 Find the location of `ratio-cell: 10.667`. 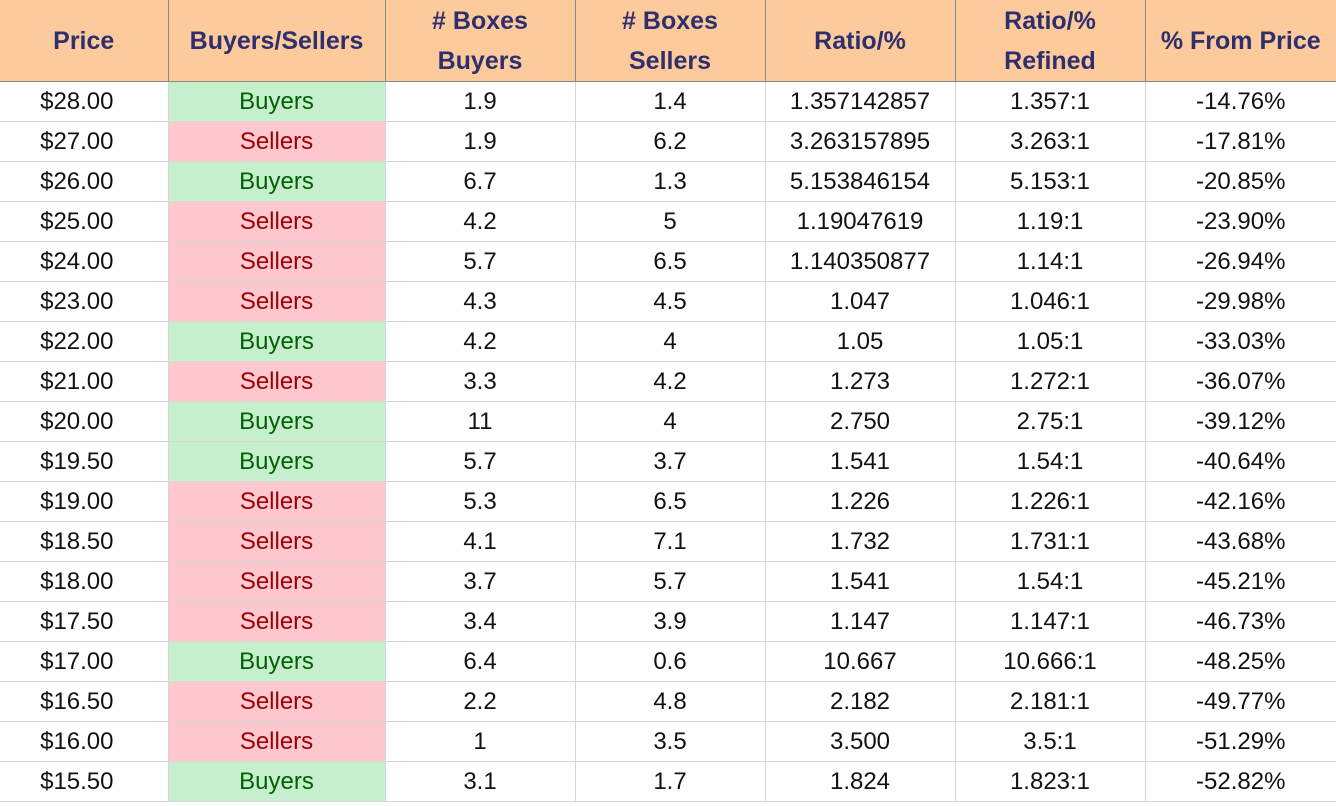

ratio-cell: 10.667 is located at coordinates (860, 661).